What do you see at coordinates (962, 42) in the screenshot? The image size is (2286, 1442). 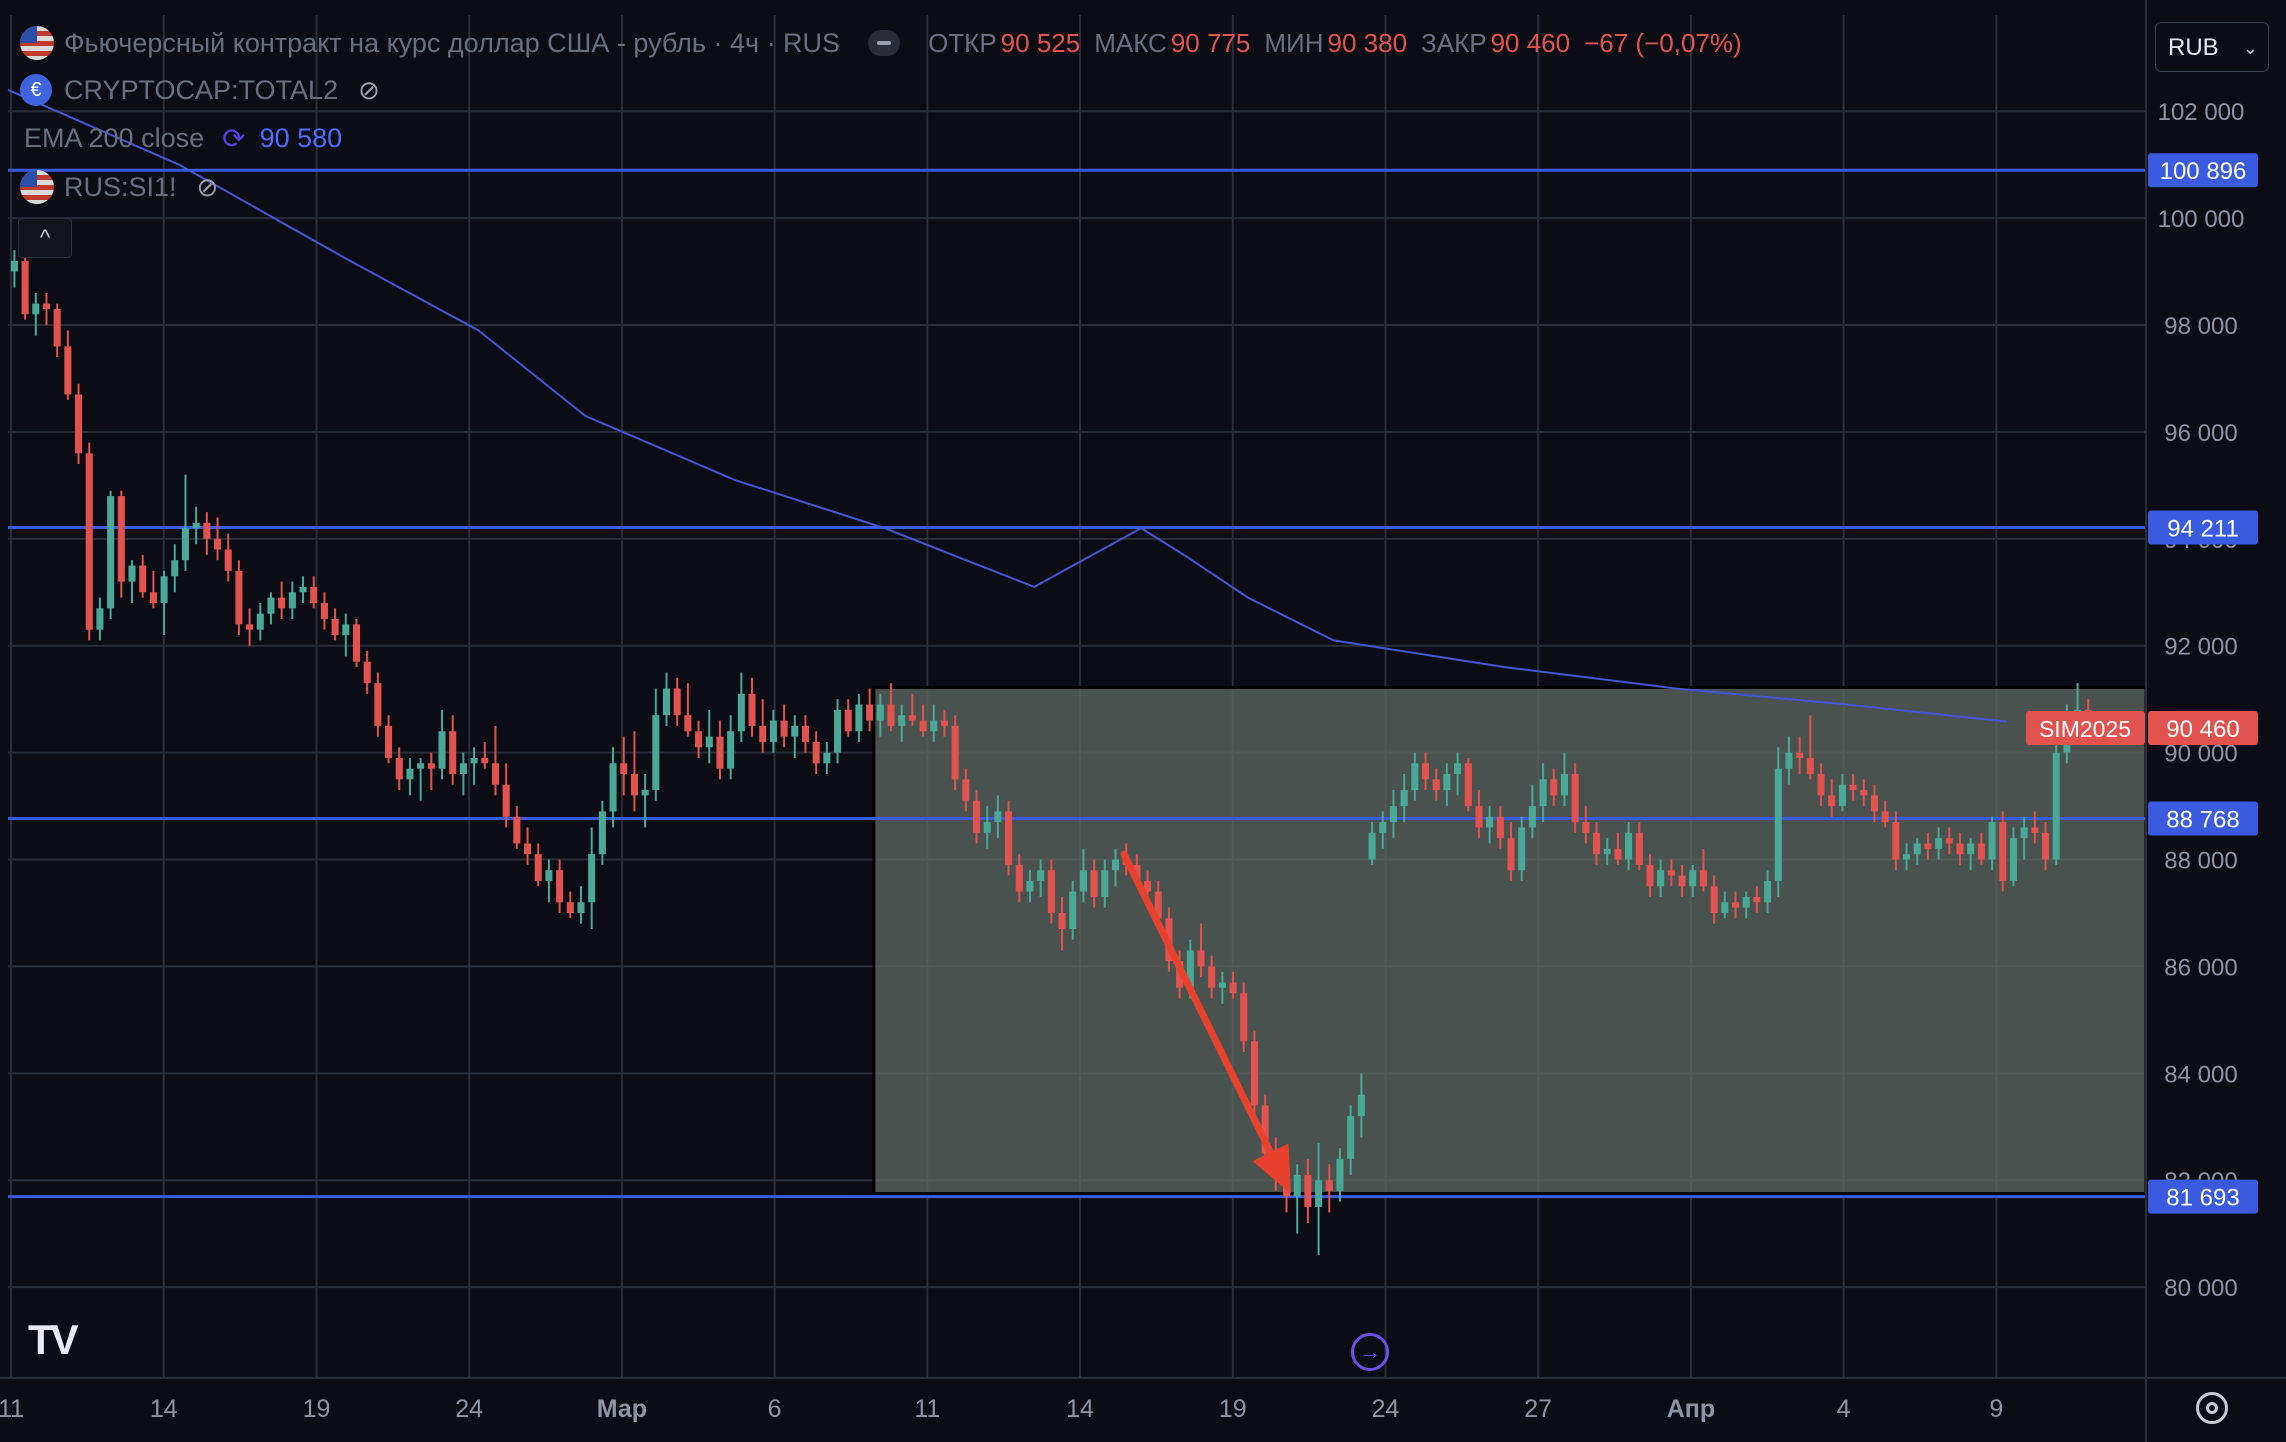 I see `open-label: ОТКР` at bounding box center [962, 42].